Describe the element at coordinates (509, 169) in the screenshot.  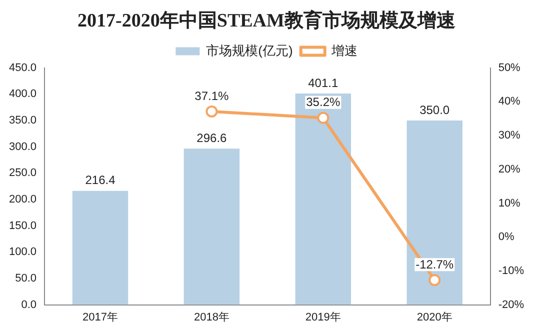
I see `y2-tick-label: 20%` at that location.